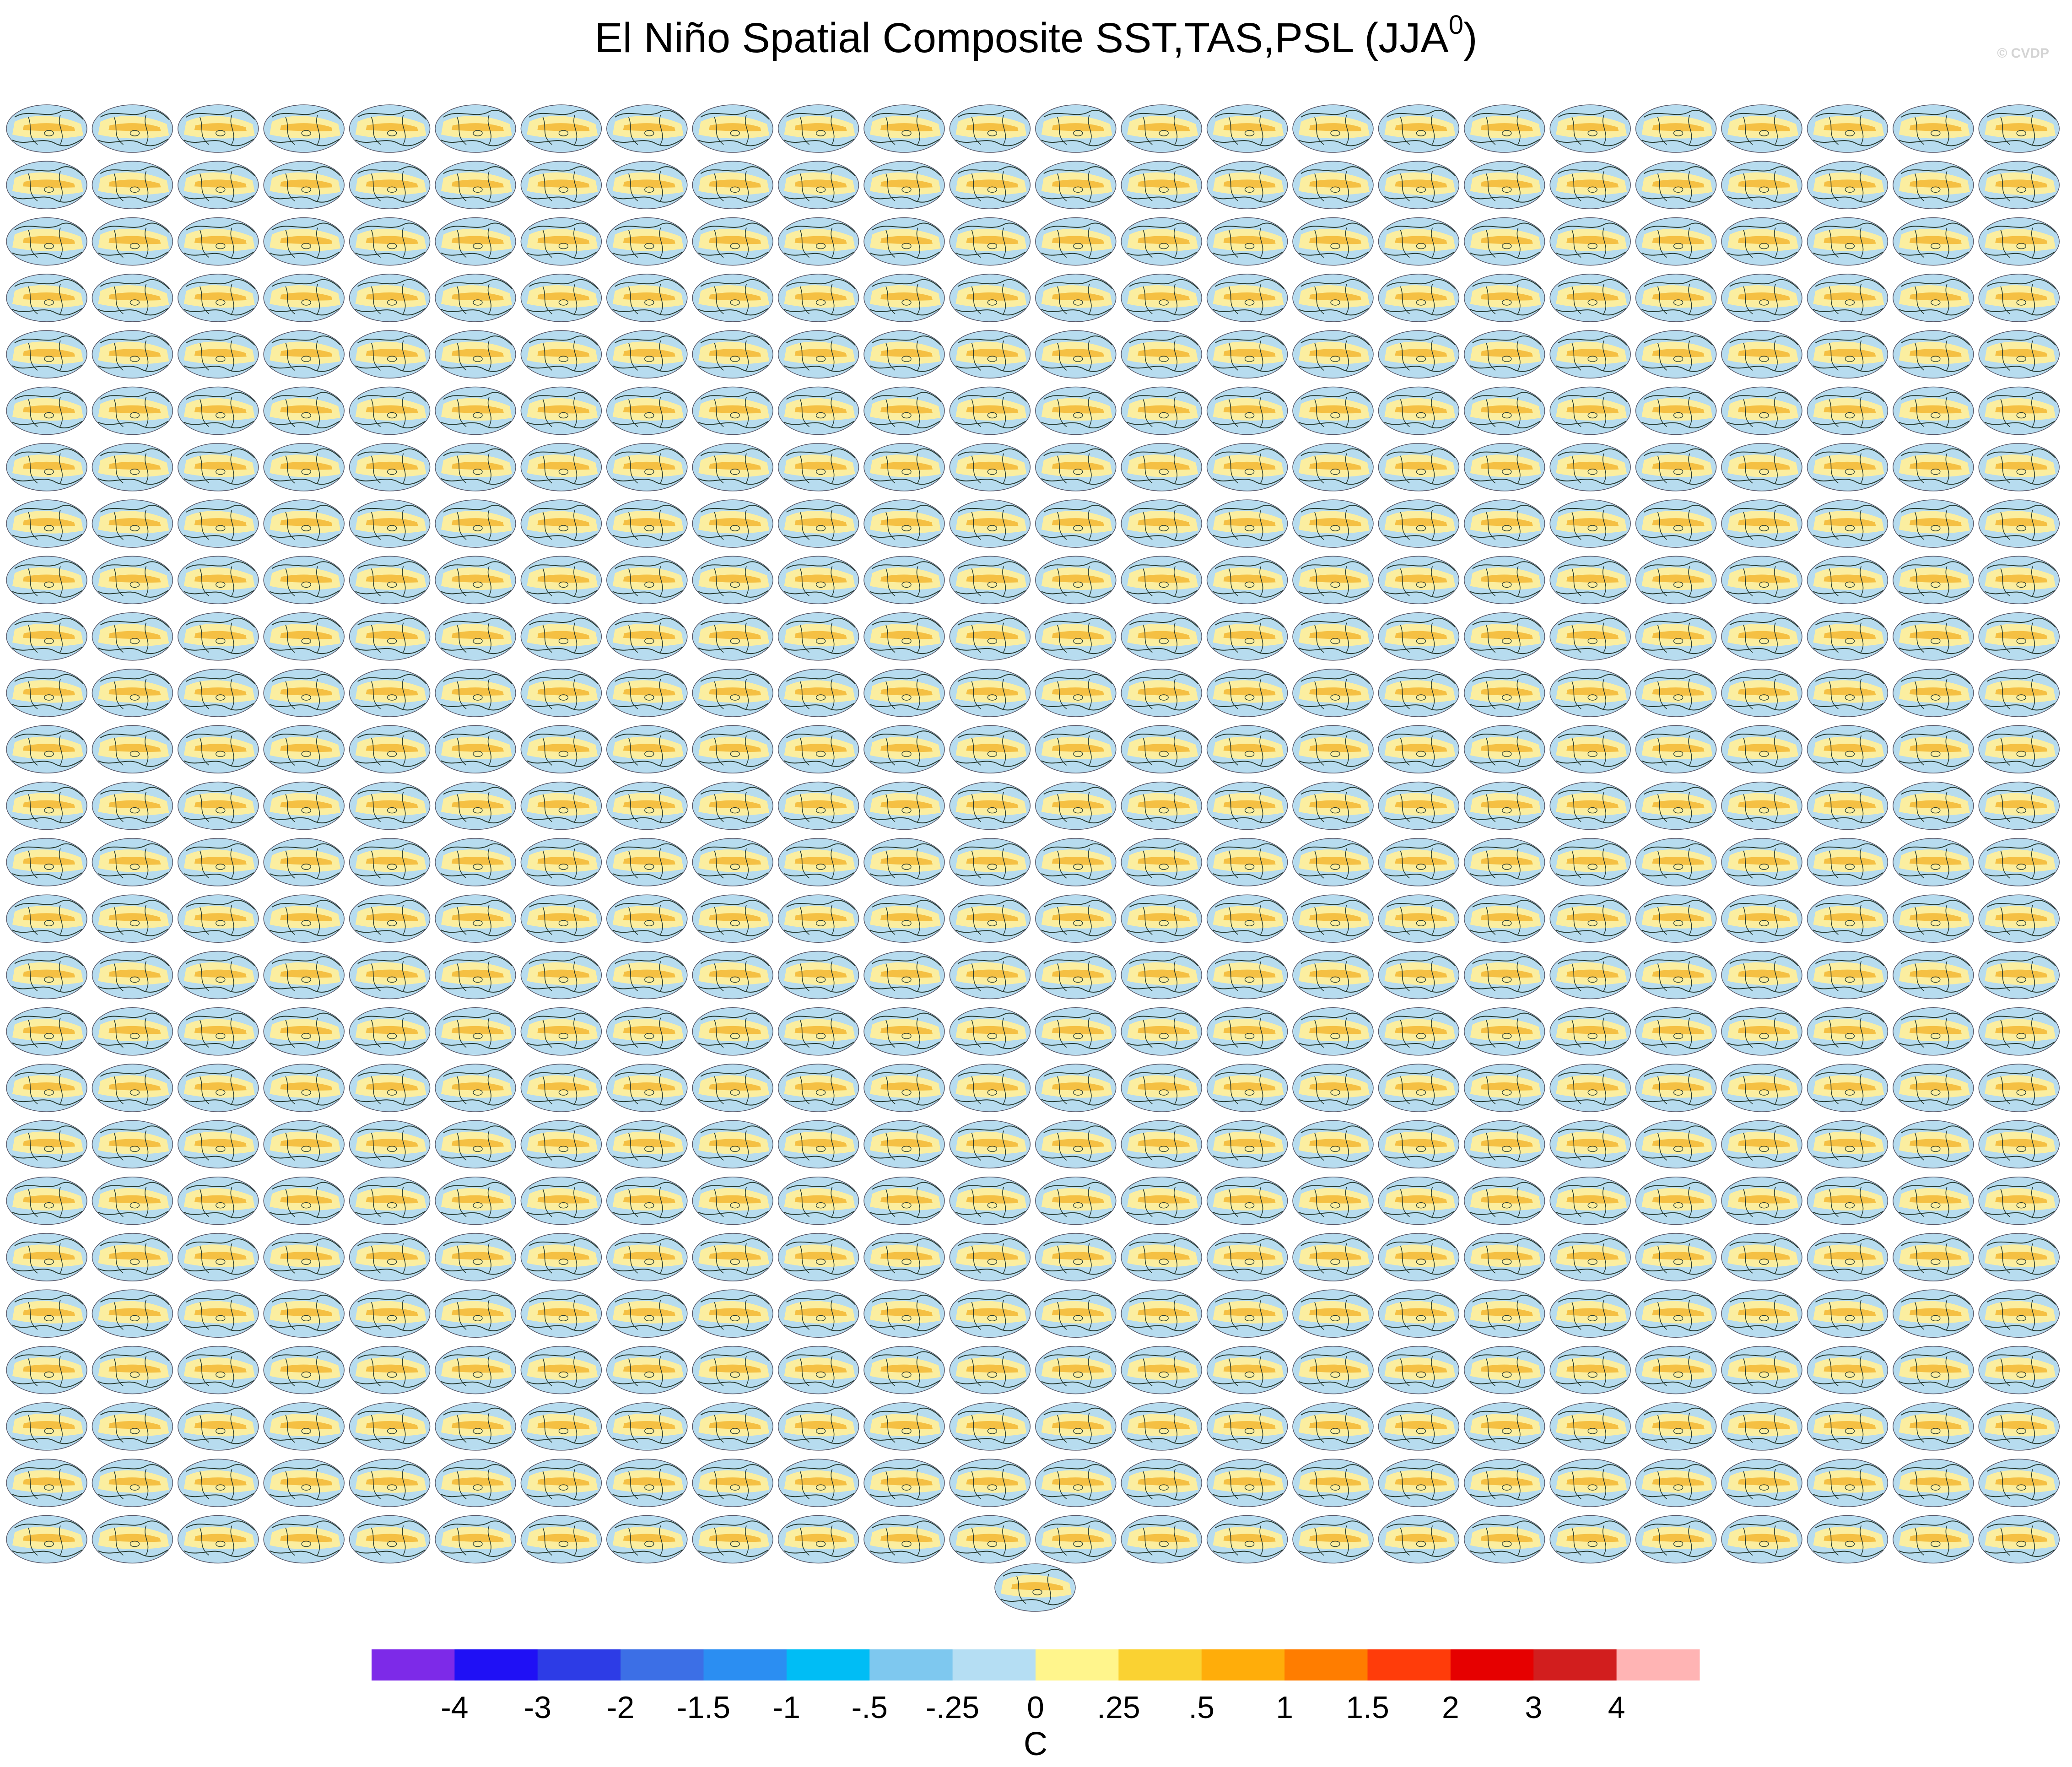 This screenshot has height=1767, width=2072. What do you see at coordinates (1367, 1707) in the screenshot?
I see `colorbar-tick-label: 1.5` at bounding box center [1367, 1707].